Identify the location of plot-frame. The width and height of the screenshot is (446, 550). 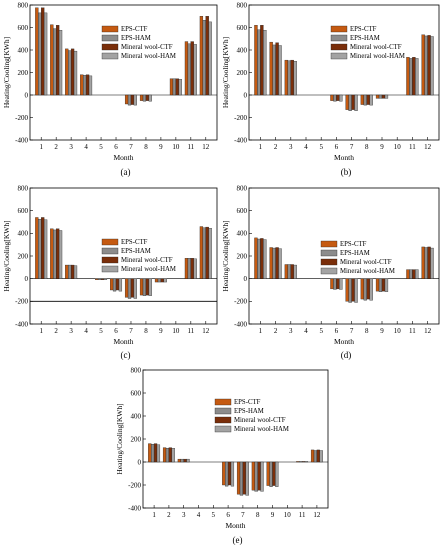
(235, 439).